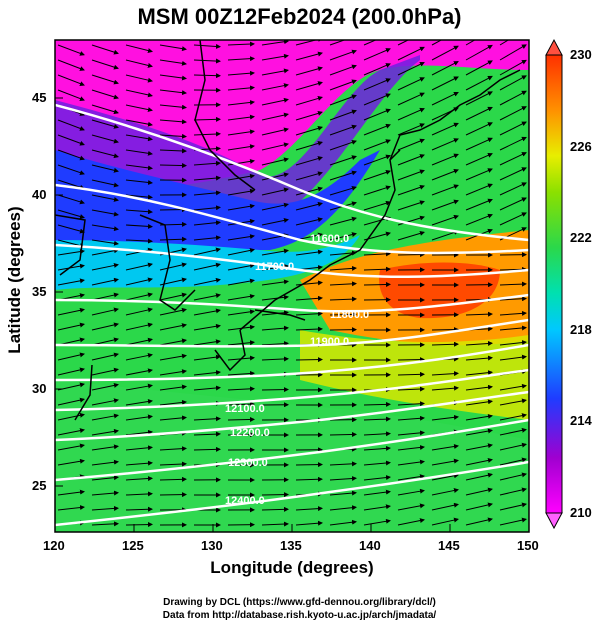 Image resolution: width=599 pixels, height=625 pixels. What do you see at coordinates (581, 238) in the screenshot?
I see `colorbar-tick-label: 222` at bounding box center [581, 238].